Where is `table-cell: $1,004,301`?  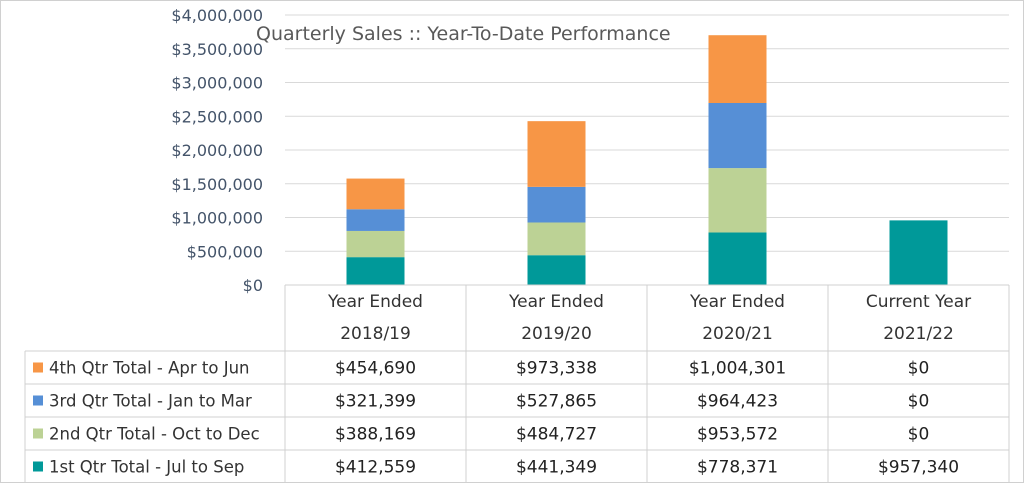 table-cell: $1,004,301 is located at coordinates (737, 369).